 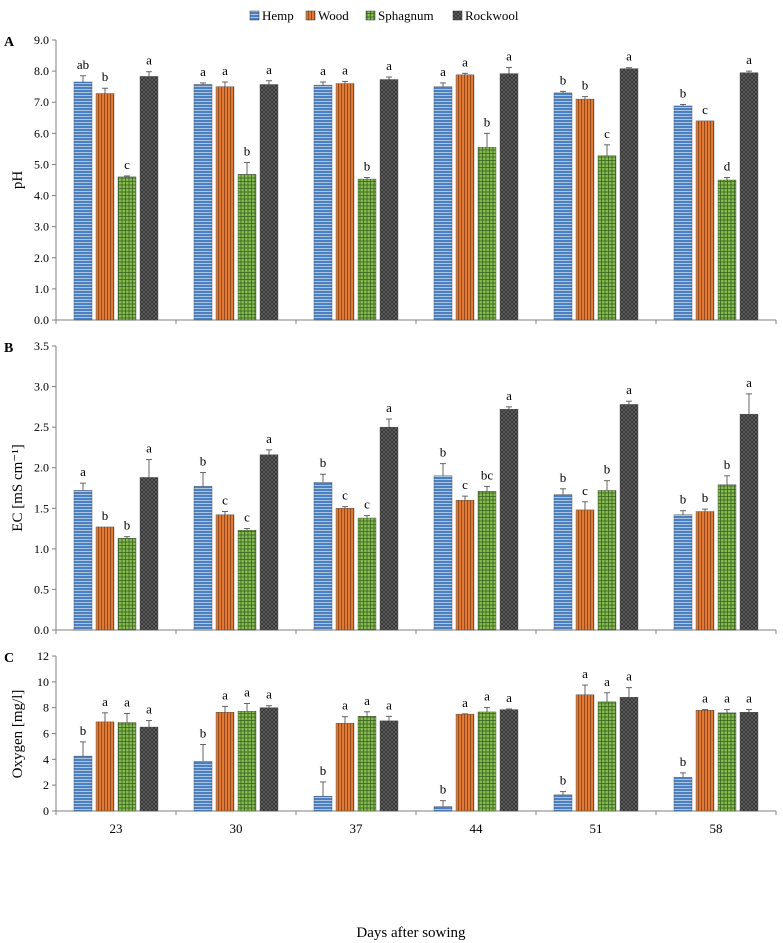 What do you see at coordinates (41, 346) in the screenshot?
I see `y-tick-label-B: 3.5` at bounding box center [41, 346].